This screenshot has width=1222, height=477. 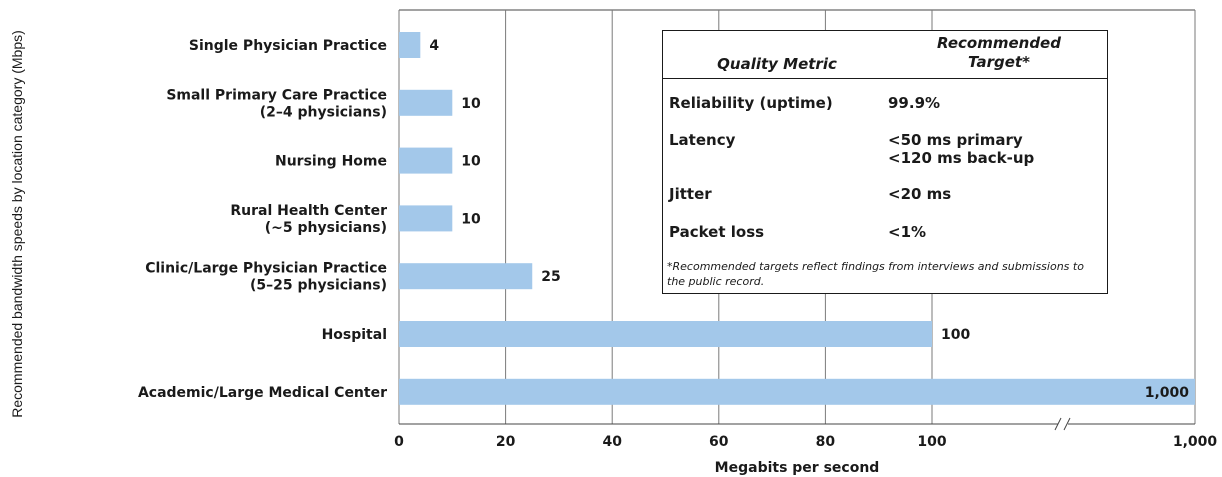 I want to click on x-tick-label: 60, so click(x=719, y=442).